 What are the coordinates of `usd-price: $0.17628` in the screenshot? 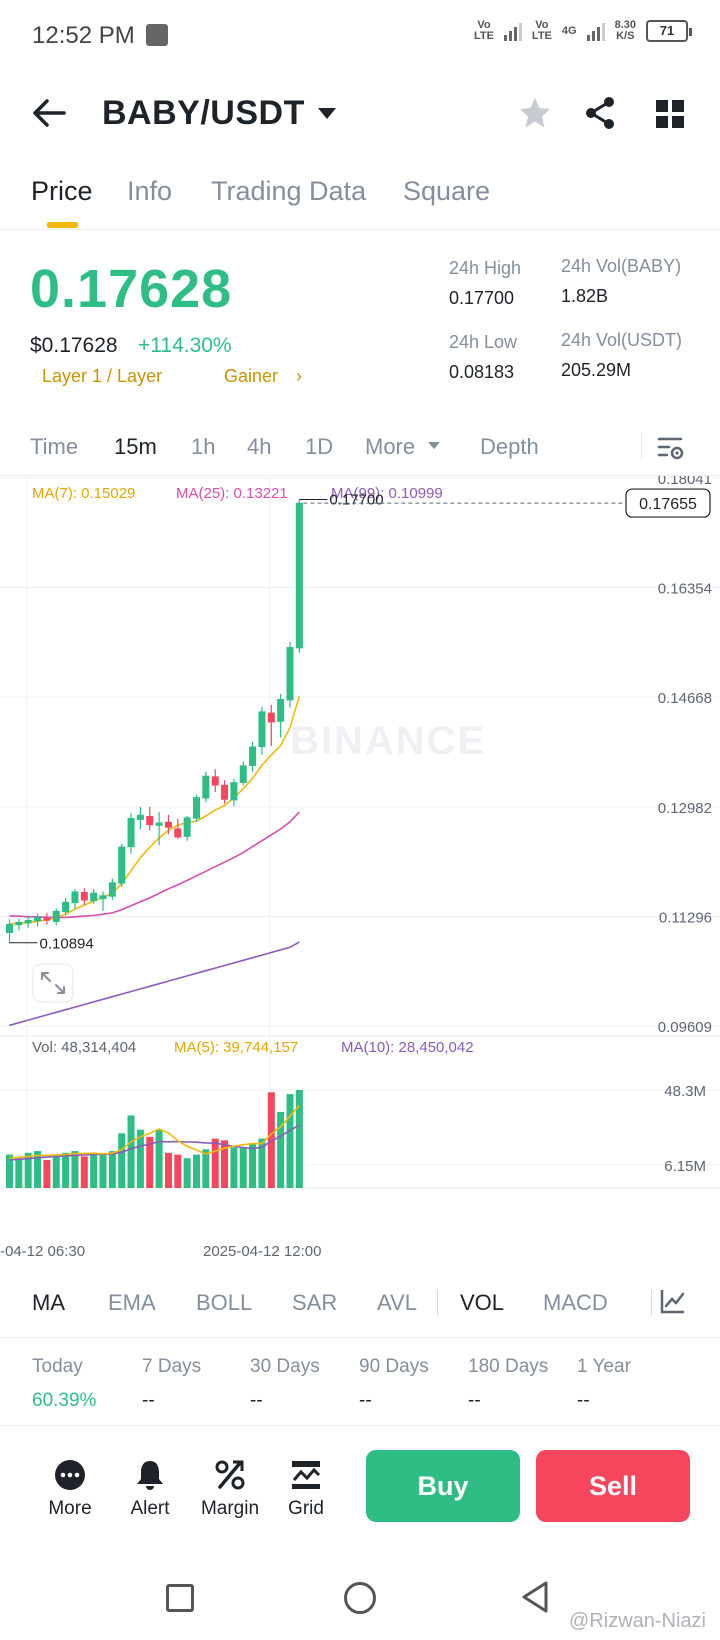 It's located at (74, 345).